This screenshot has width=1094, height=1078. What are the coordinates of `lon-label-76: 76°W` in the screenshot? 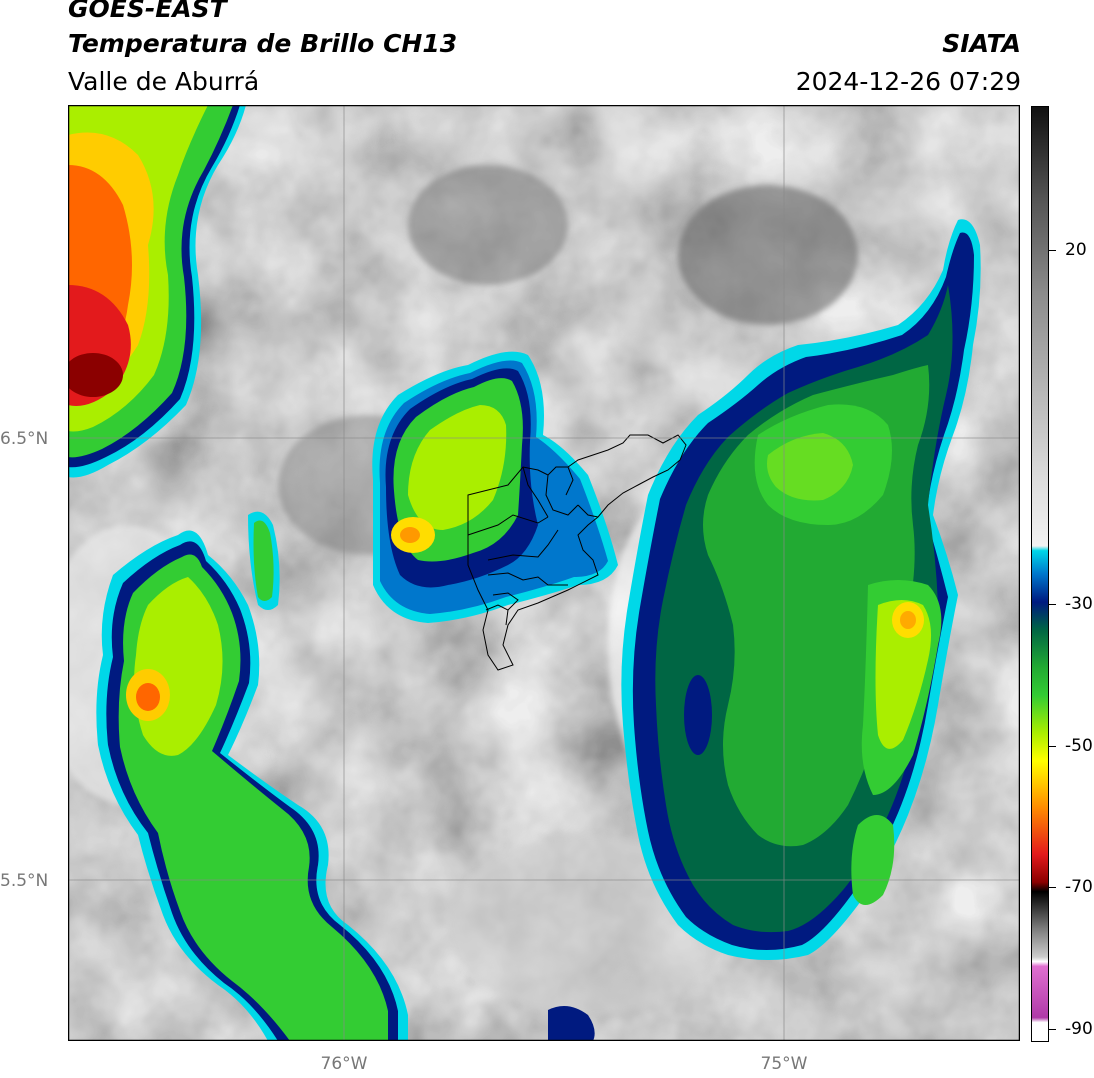 It's located at (344, 1064).